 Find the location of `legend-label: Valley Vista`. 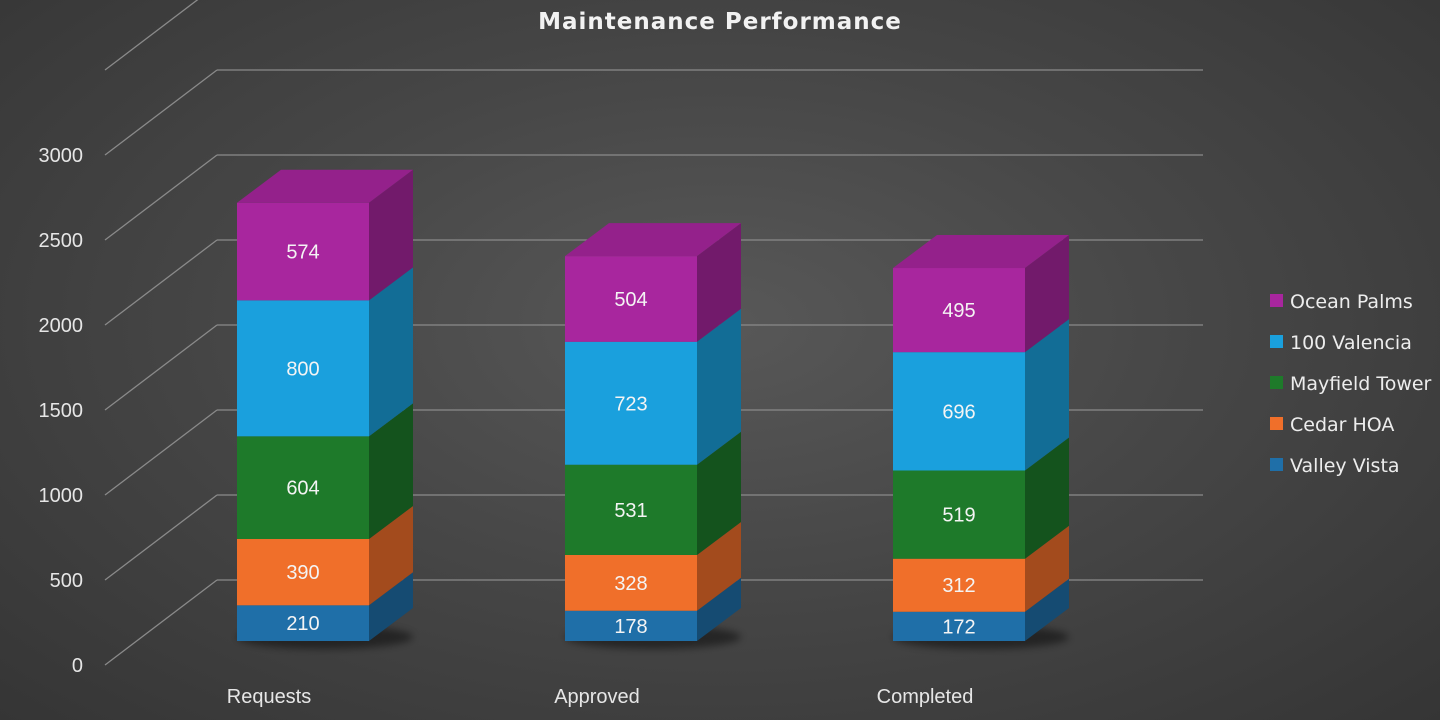

legend-label: Valley Vista is located at coordinates (1345, 466).